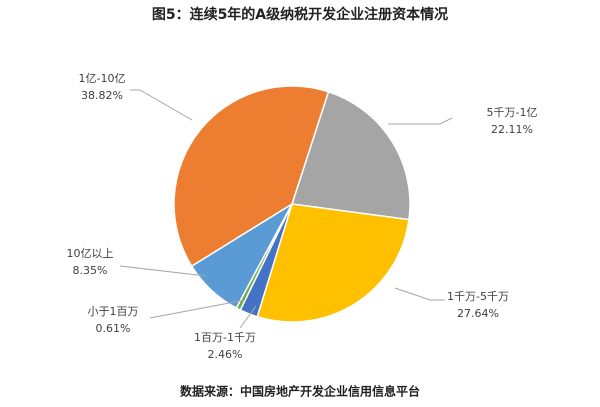 This screenshot has height=407, width=600. What do you see at coordinates (300, 14) in the screenshot?
I see `chart-title: 图5：连续5年的A级纳税开发企业注册资本情况` at bounding box center [300, 14].